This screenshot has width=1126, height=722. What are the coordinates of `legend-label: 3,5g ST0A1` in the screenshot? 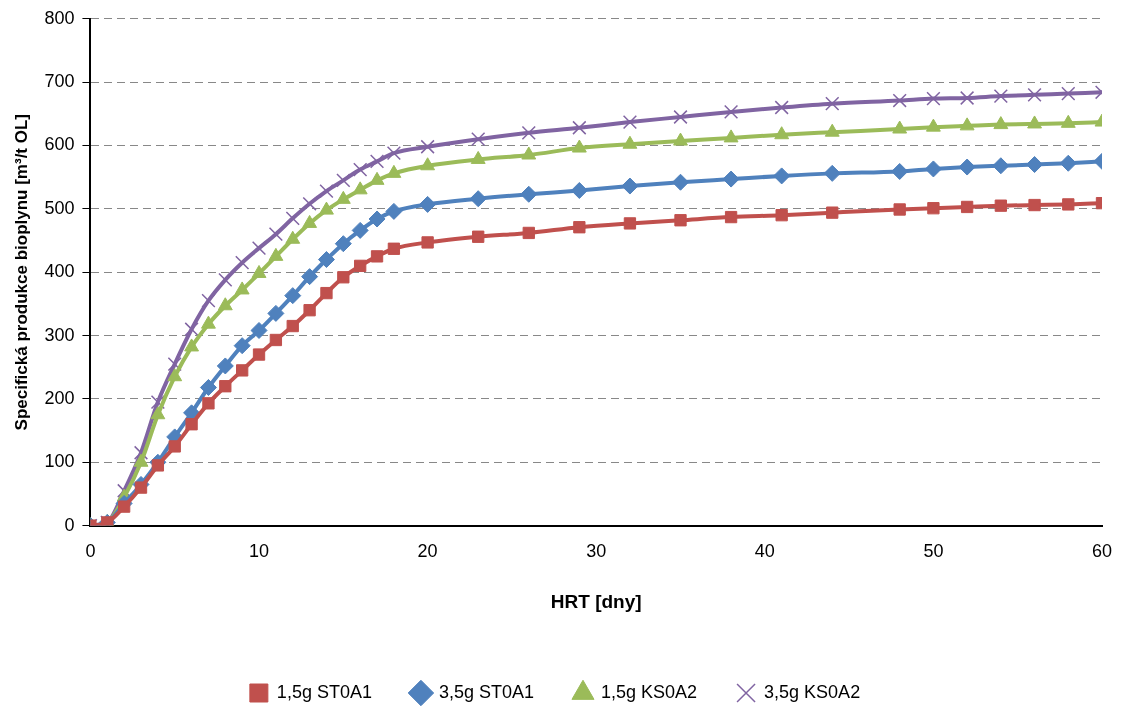 It's located at (486, 691).